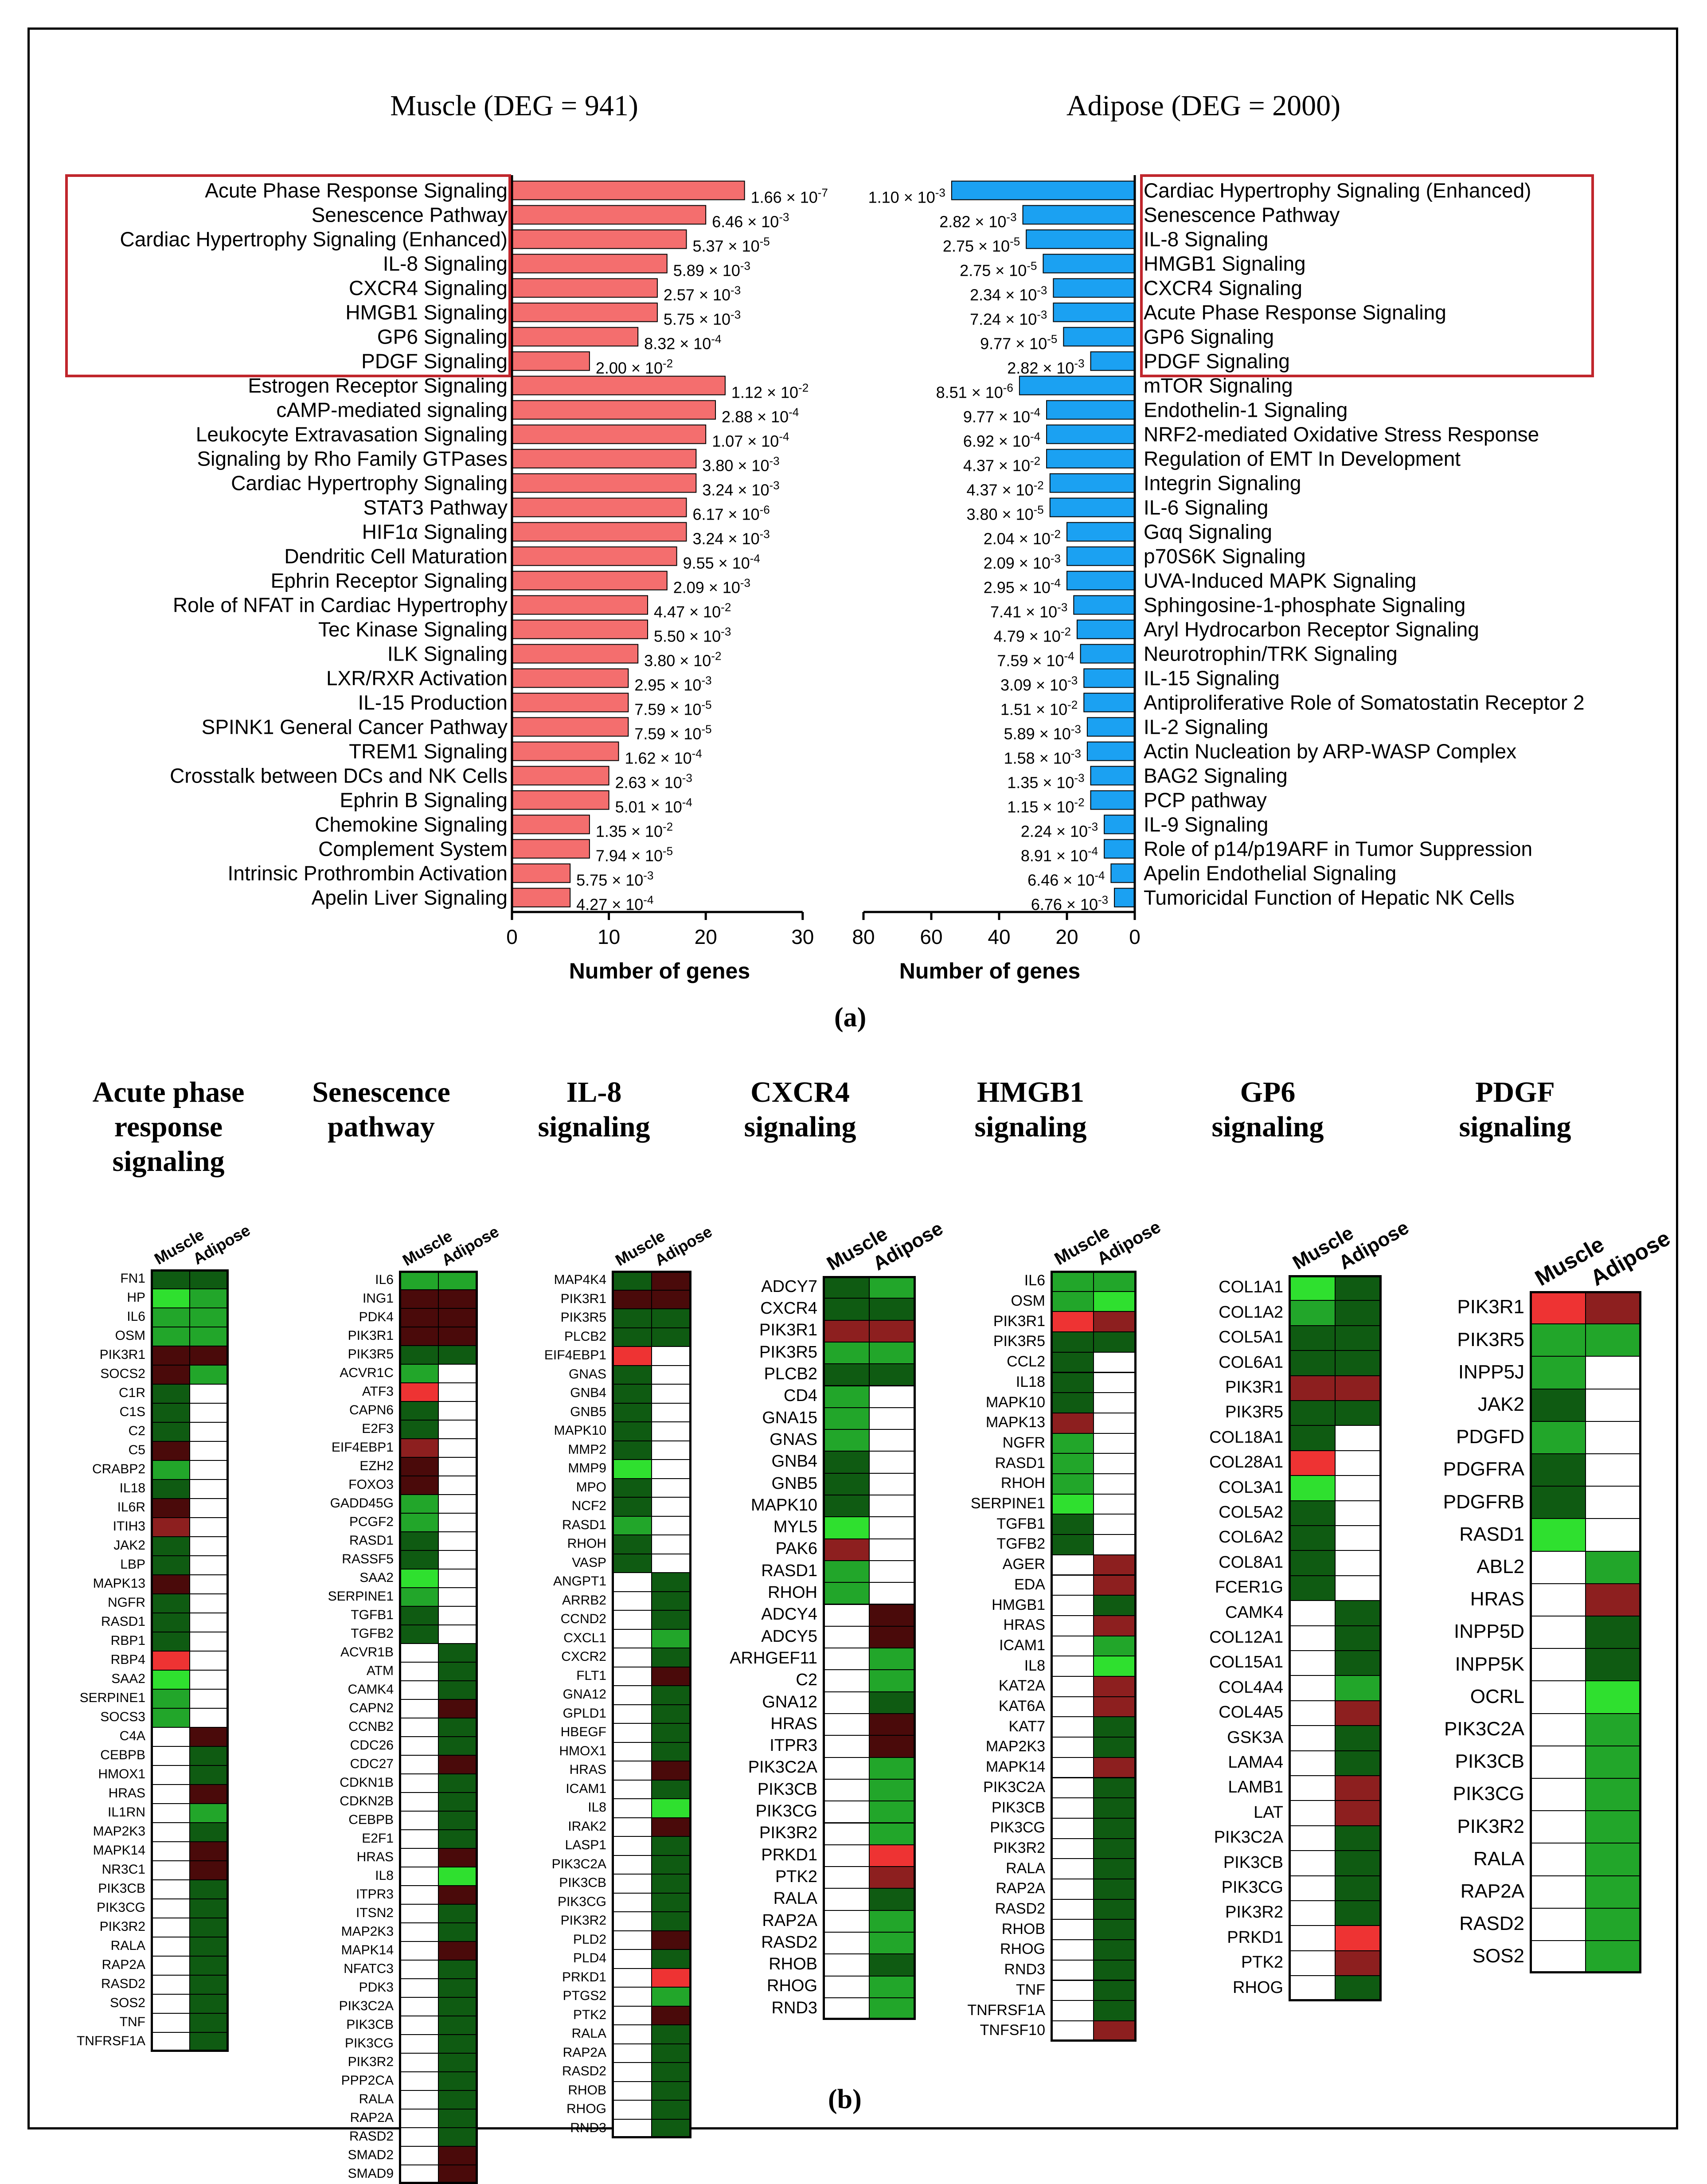 Image resolution: width=1707 pixels, height=2184 pixels. What do you see at coordinates (128, 1679) in the screenshot?
I see `heatmap-gene-label: SAA2` at bounding box center [128, 1679].